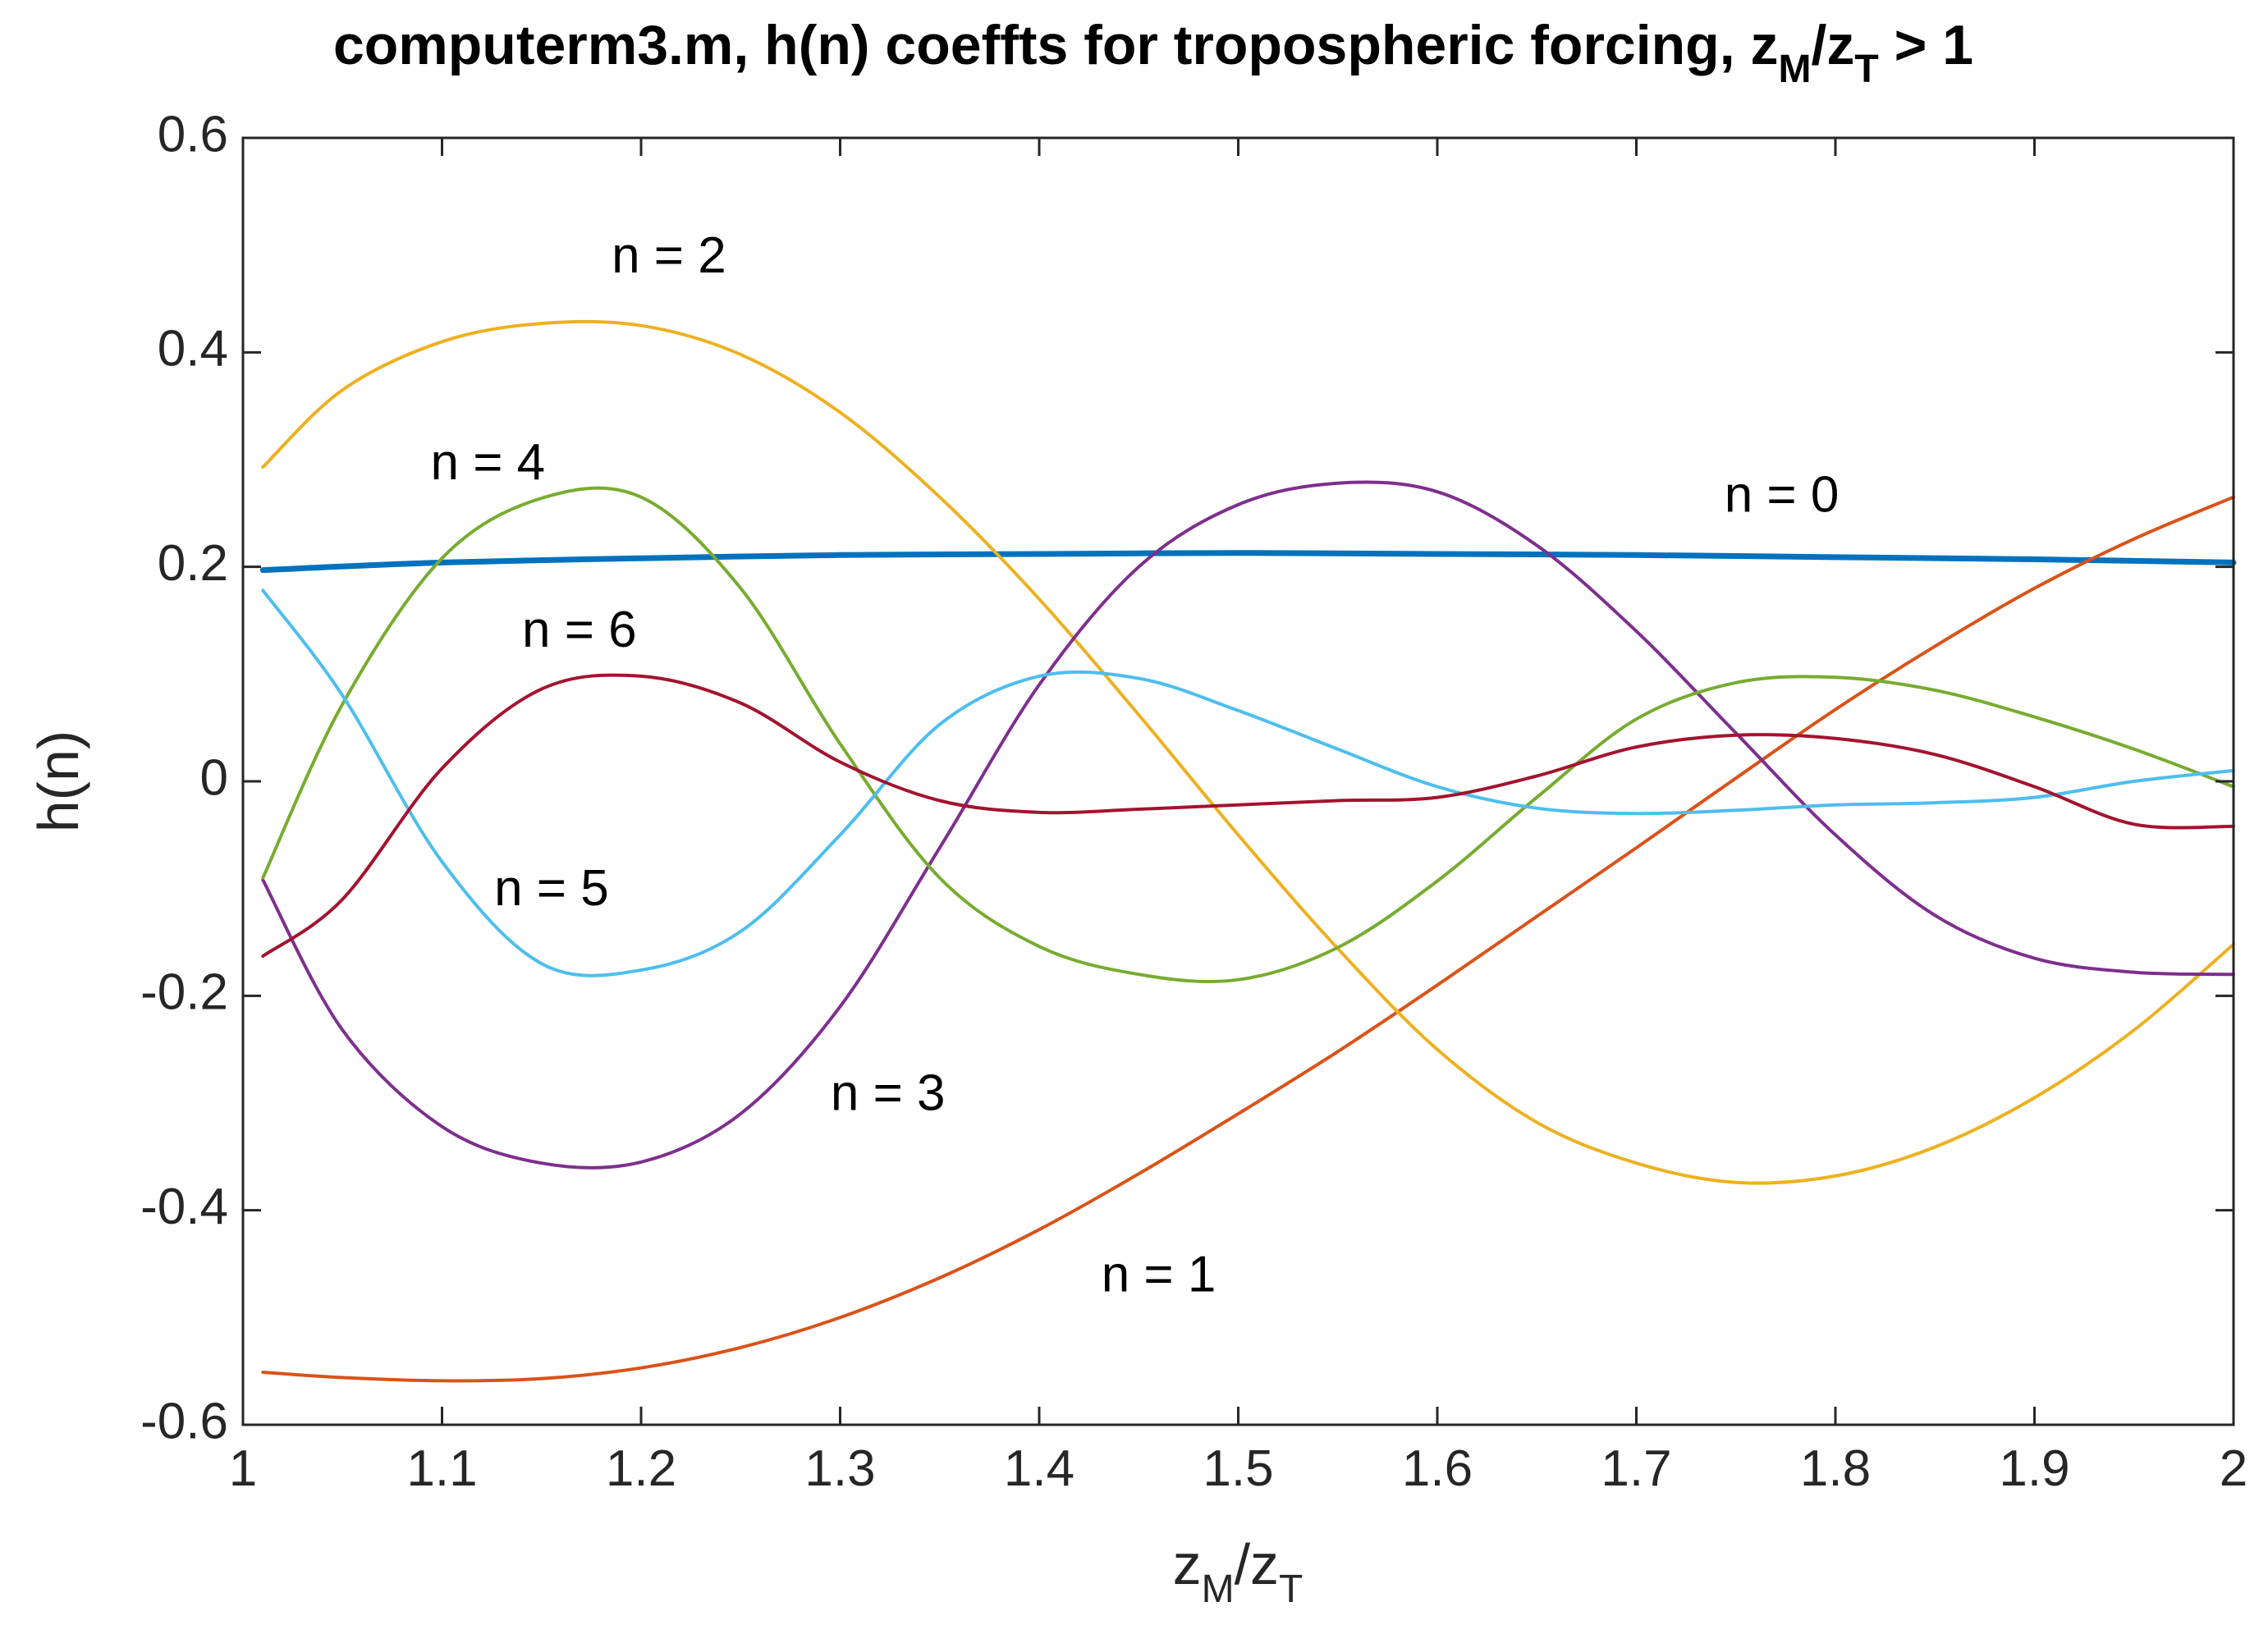 This screenshot has height=1648, width=2268. Describe the element at coordinates (243, 1468) in the screenshot. I see `x-tick-label: 1` at that location.